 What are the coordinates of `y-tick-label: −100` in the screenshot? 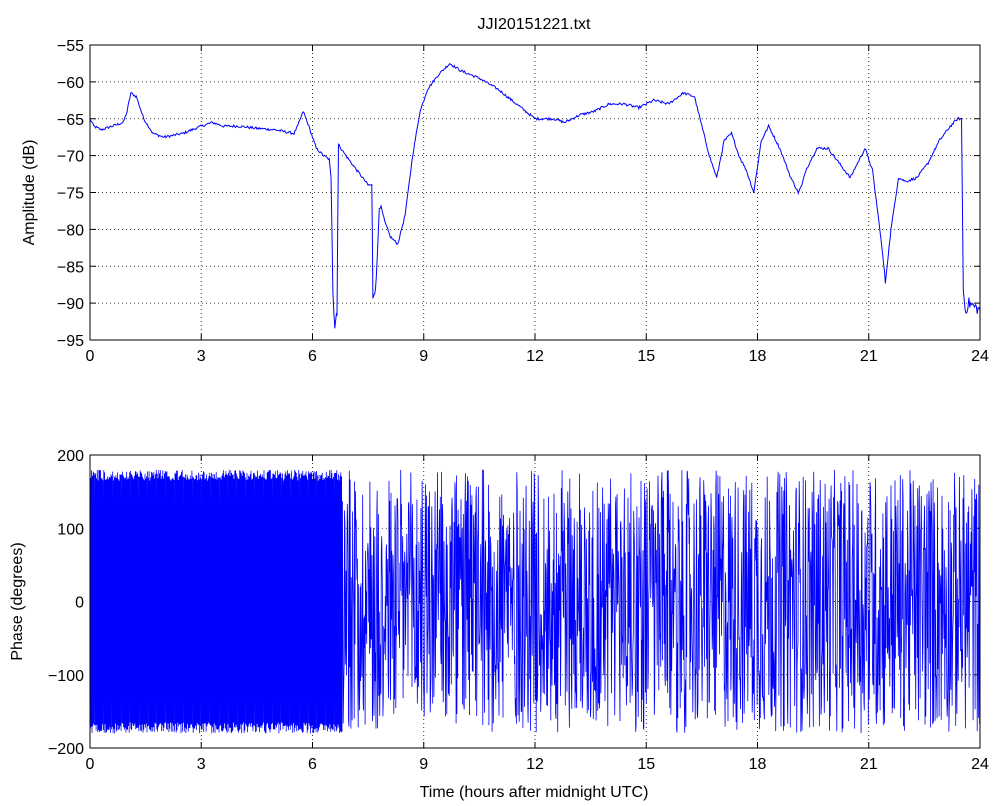 It's located at (66, 676).